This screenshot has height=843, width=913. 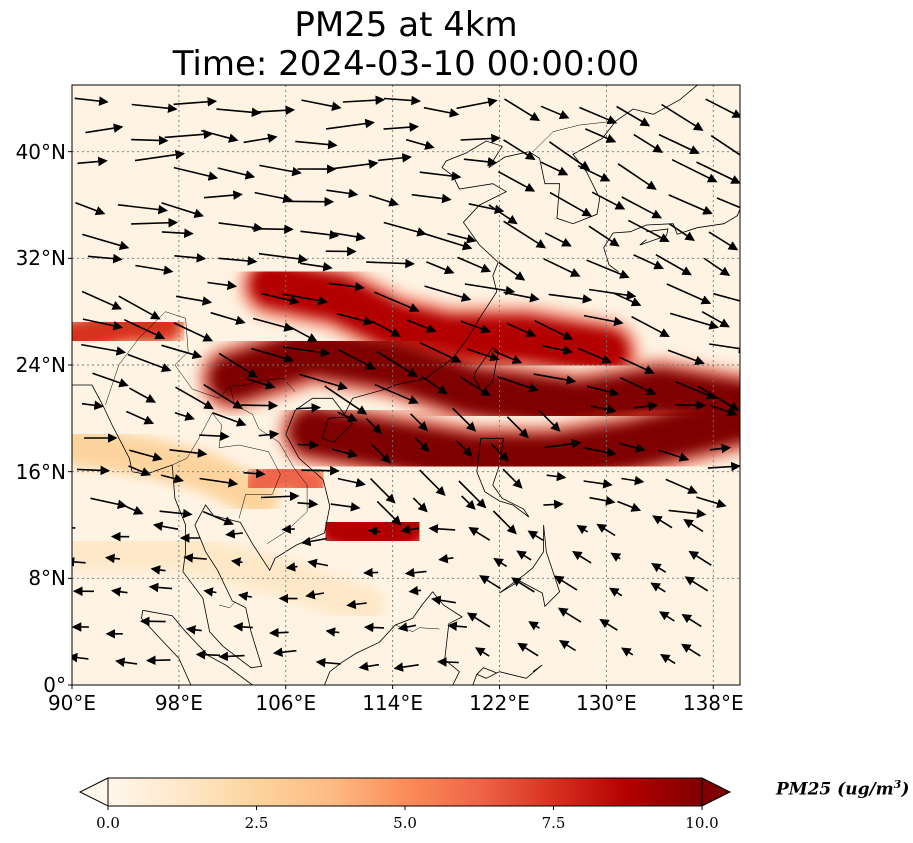 I want to click on plume-borneo-north, so click(x=372, y=532).